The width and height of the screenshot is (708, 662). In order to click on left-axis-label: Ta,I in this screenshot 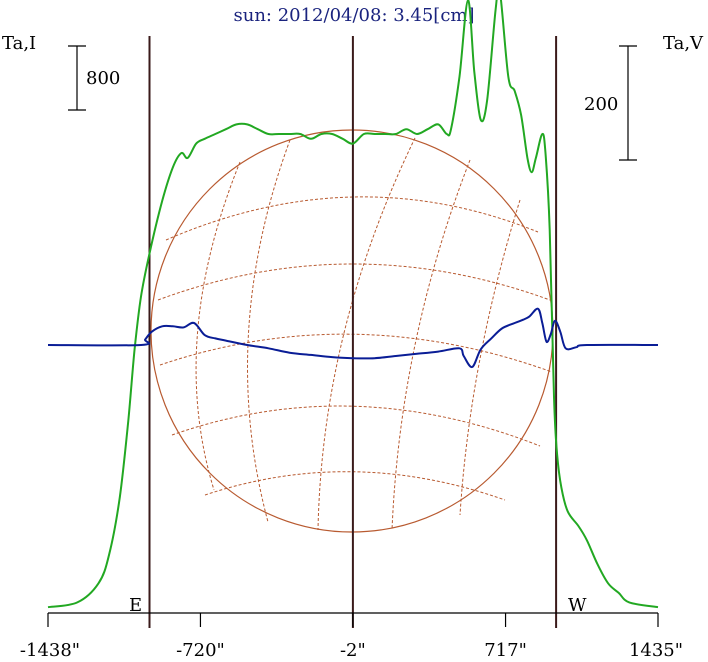, I will do `click(19, 43)`.